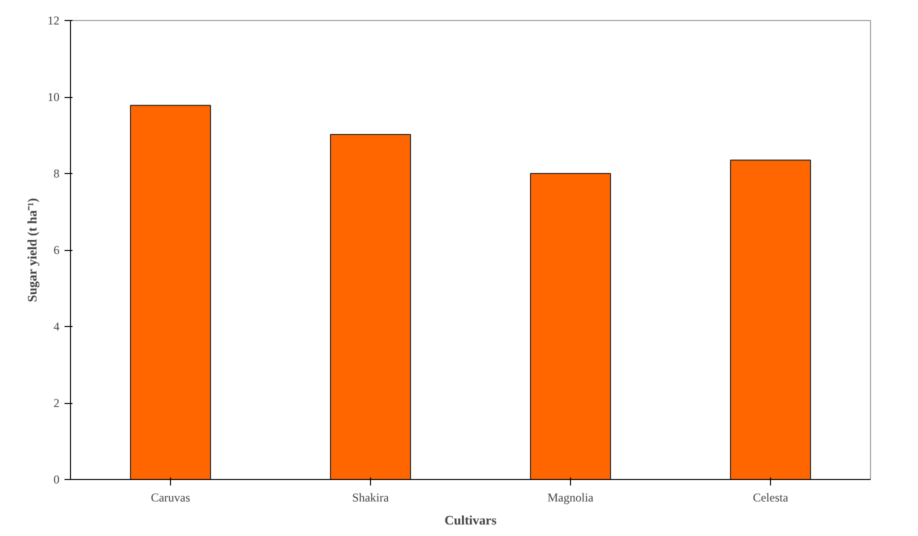 Image resolution: width=918 pixels, height=536 pixels. Describe the element at coordinates (57, 403) in the screenshot. I see `y-tick-label: 2` at that location.